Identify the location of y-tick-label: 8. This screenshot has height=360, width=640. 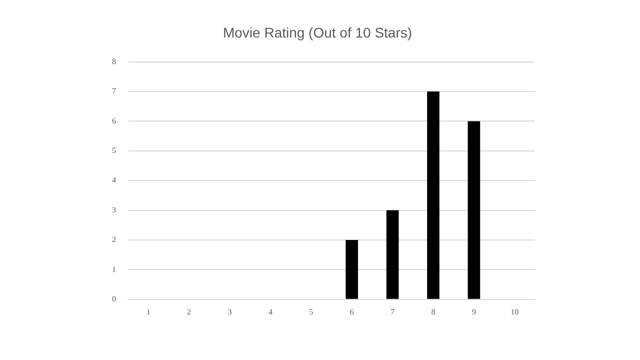
(114, 61).